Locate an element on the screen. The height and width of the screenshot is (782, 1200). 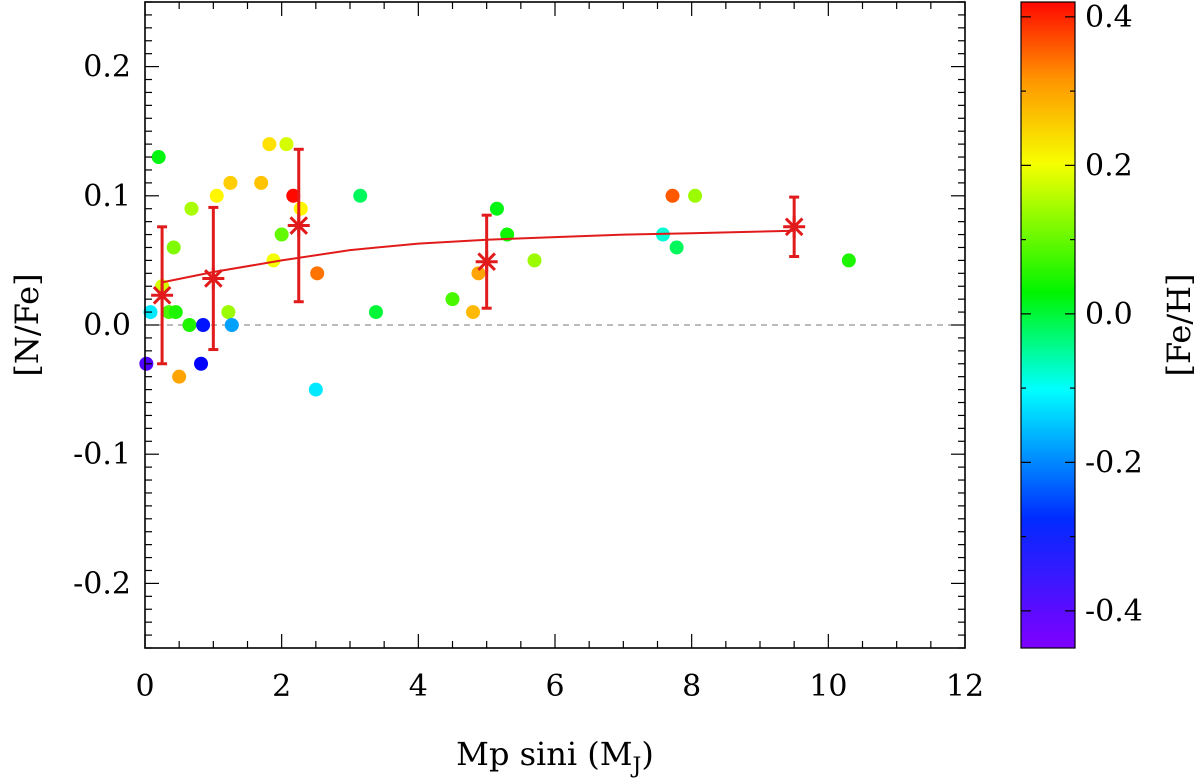
colorbar-tick-label: -0.2 is located at coordinates (1114, 462).